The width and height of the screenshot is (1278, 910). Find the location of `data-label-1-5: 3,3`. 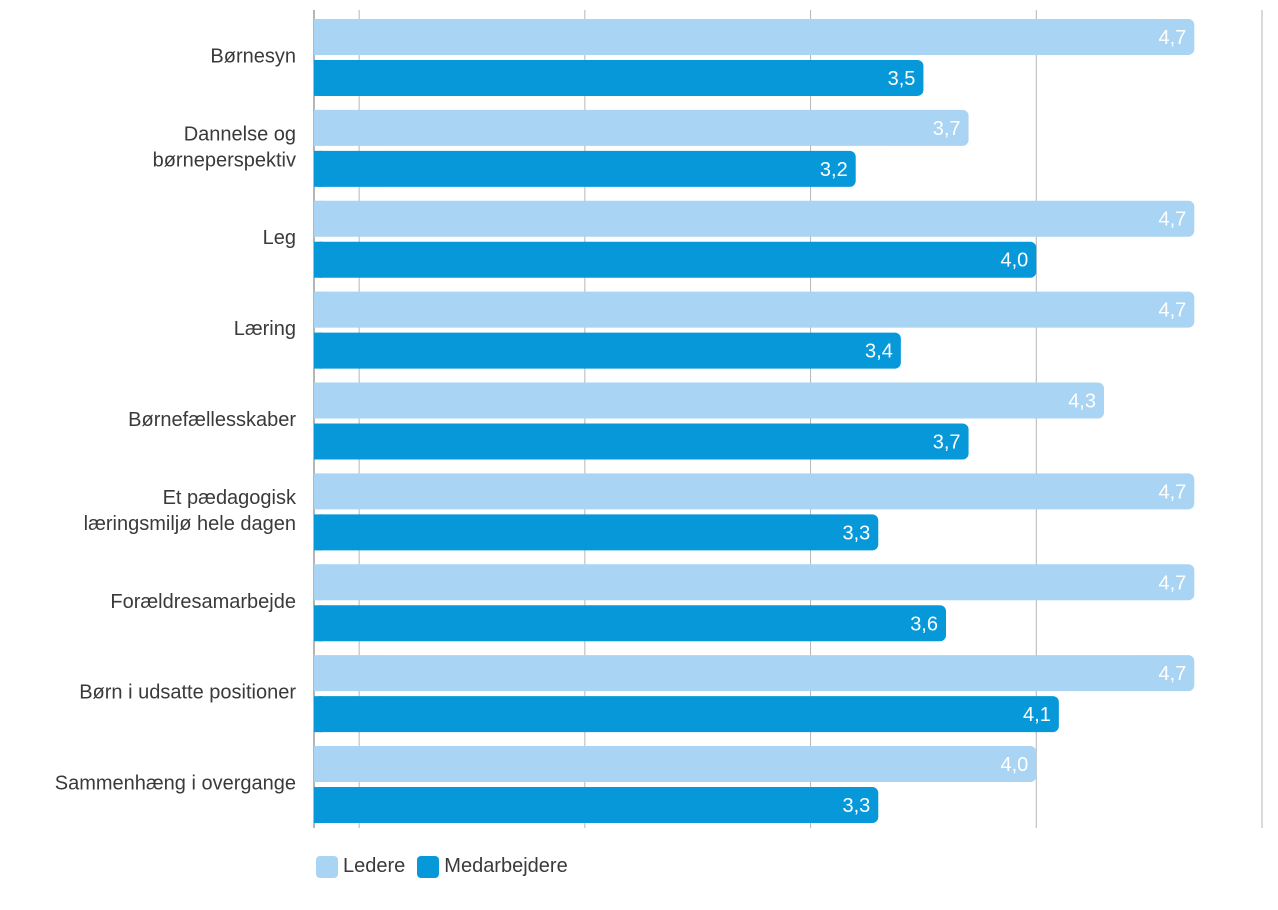

data-label-1-5: 3,3 is located at coordinates (856, 533).